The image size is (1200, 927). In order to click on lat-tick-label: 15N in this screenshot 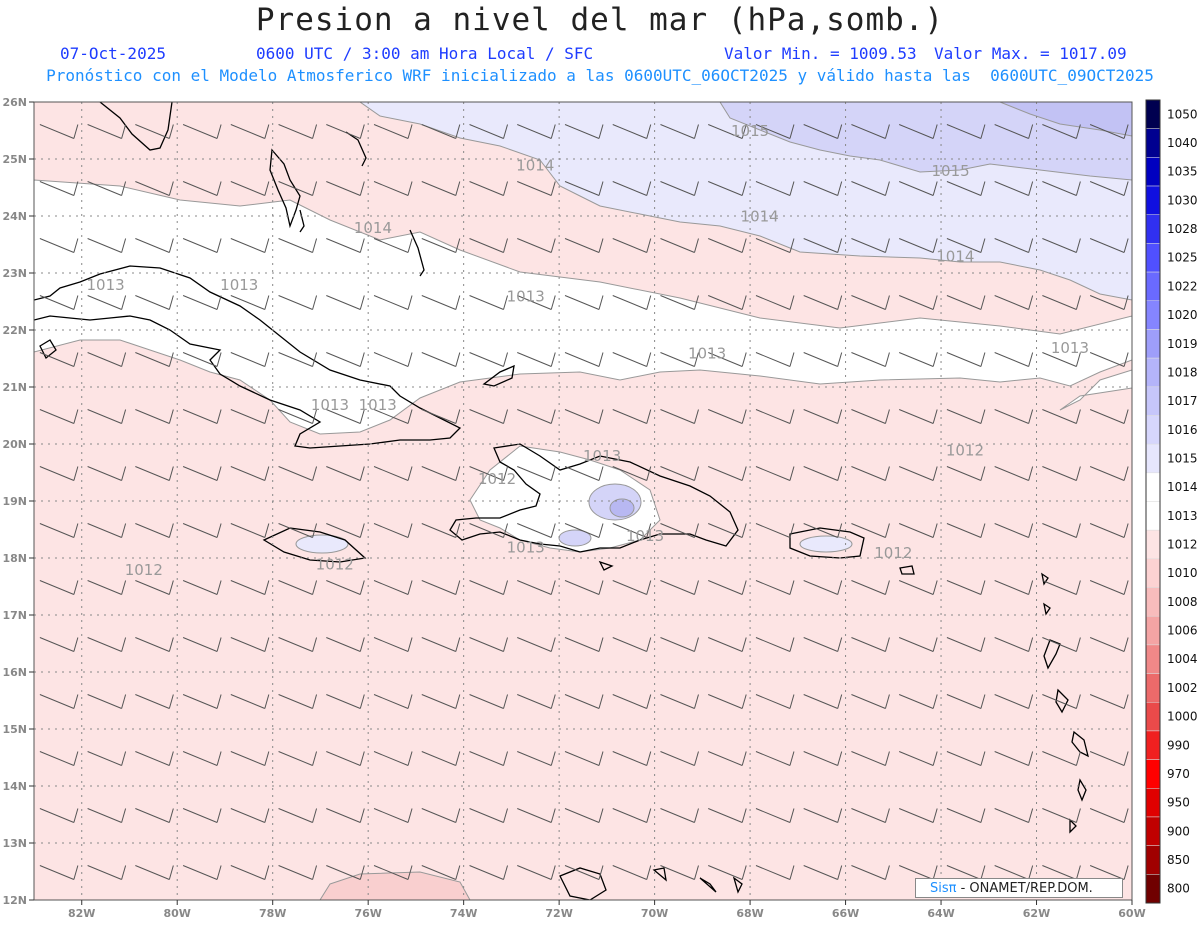, I will do `click(14, 729)`.